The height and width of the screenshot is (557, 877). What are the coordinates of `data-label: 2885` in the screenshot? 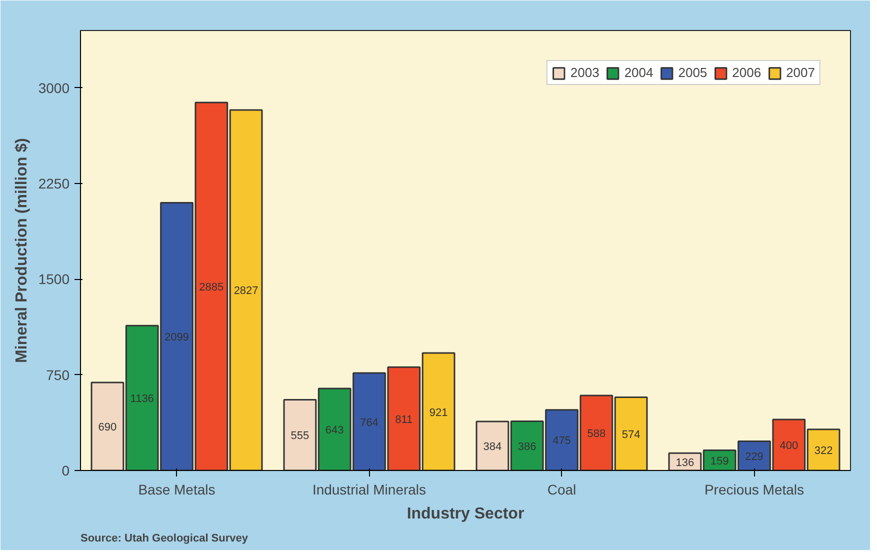 It's located at (211, 288).